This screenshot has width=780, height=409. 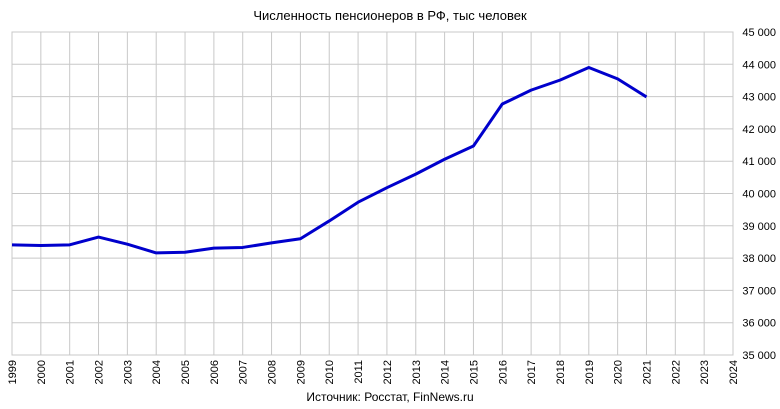 What do you see at coordinates (759, 65) in the screenshot?
I see `y-tick-label: 44 000` at bounding box center [759, 65].